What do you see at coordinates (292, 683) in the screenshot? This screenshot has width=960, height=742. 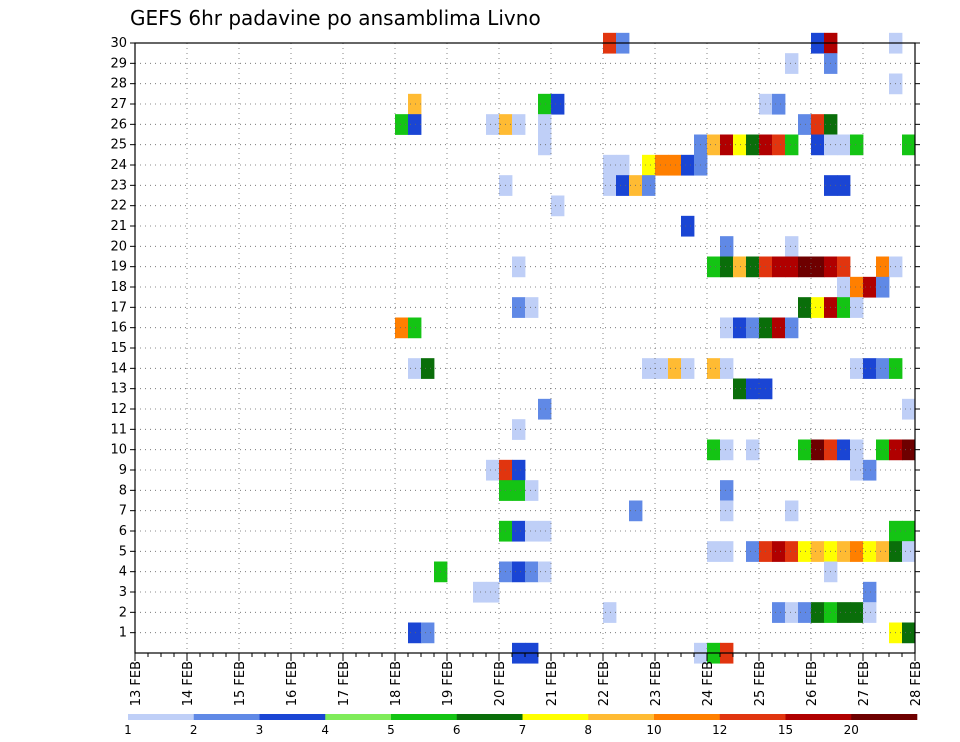 I see `x-tick-label: 16 FEB` at bounding box center [292, 683].